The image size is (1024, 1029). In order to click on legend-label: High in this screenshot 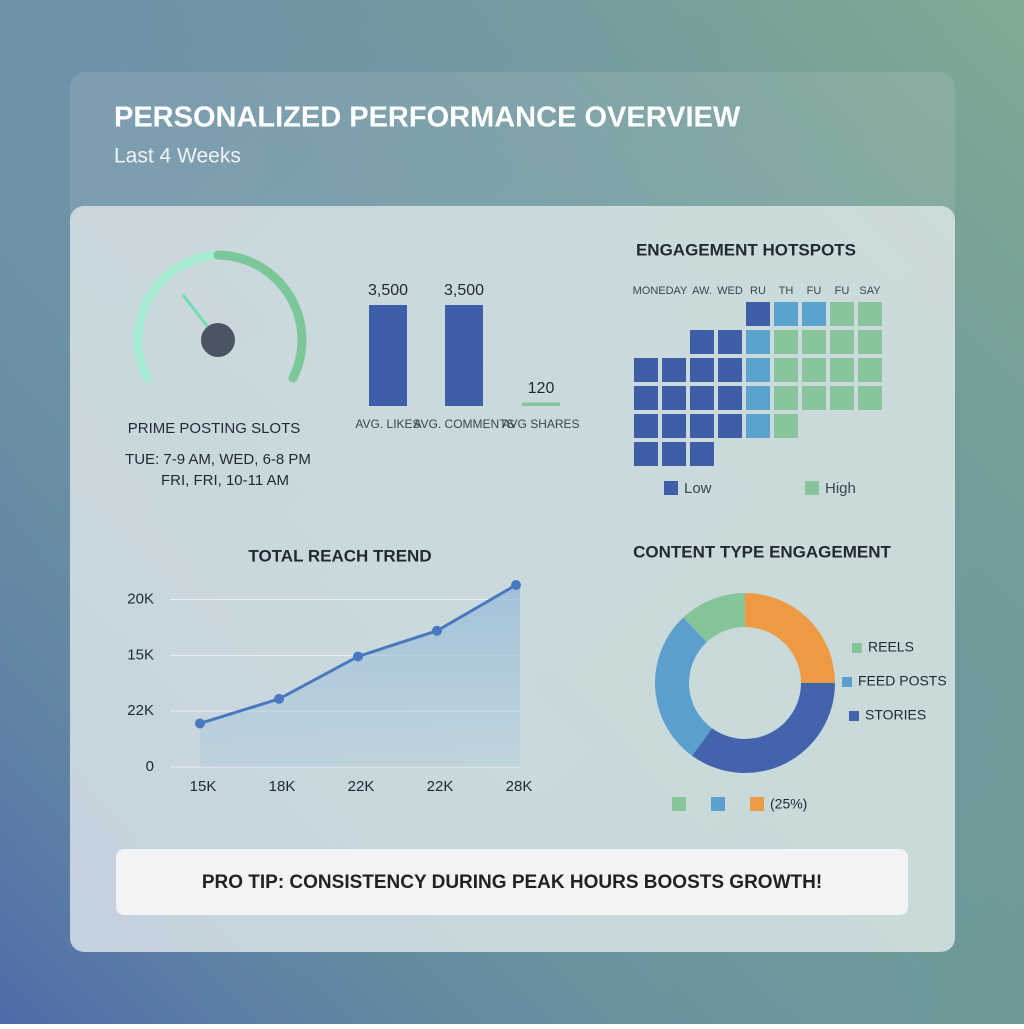, I will do `click(840, 488)`.